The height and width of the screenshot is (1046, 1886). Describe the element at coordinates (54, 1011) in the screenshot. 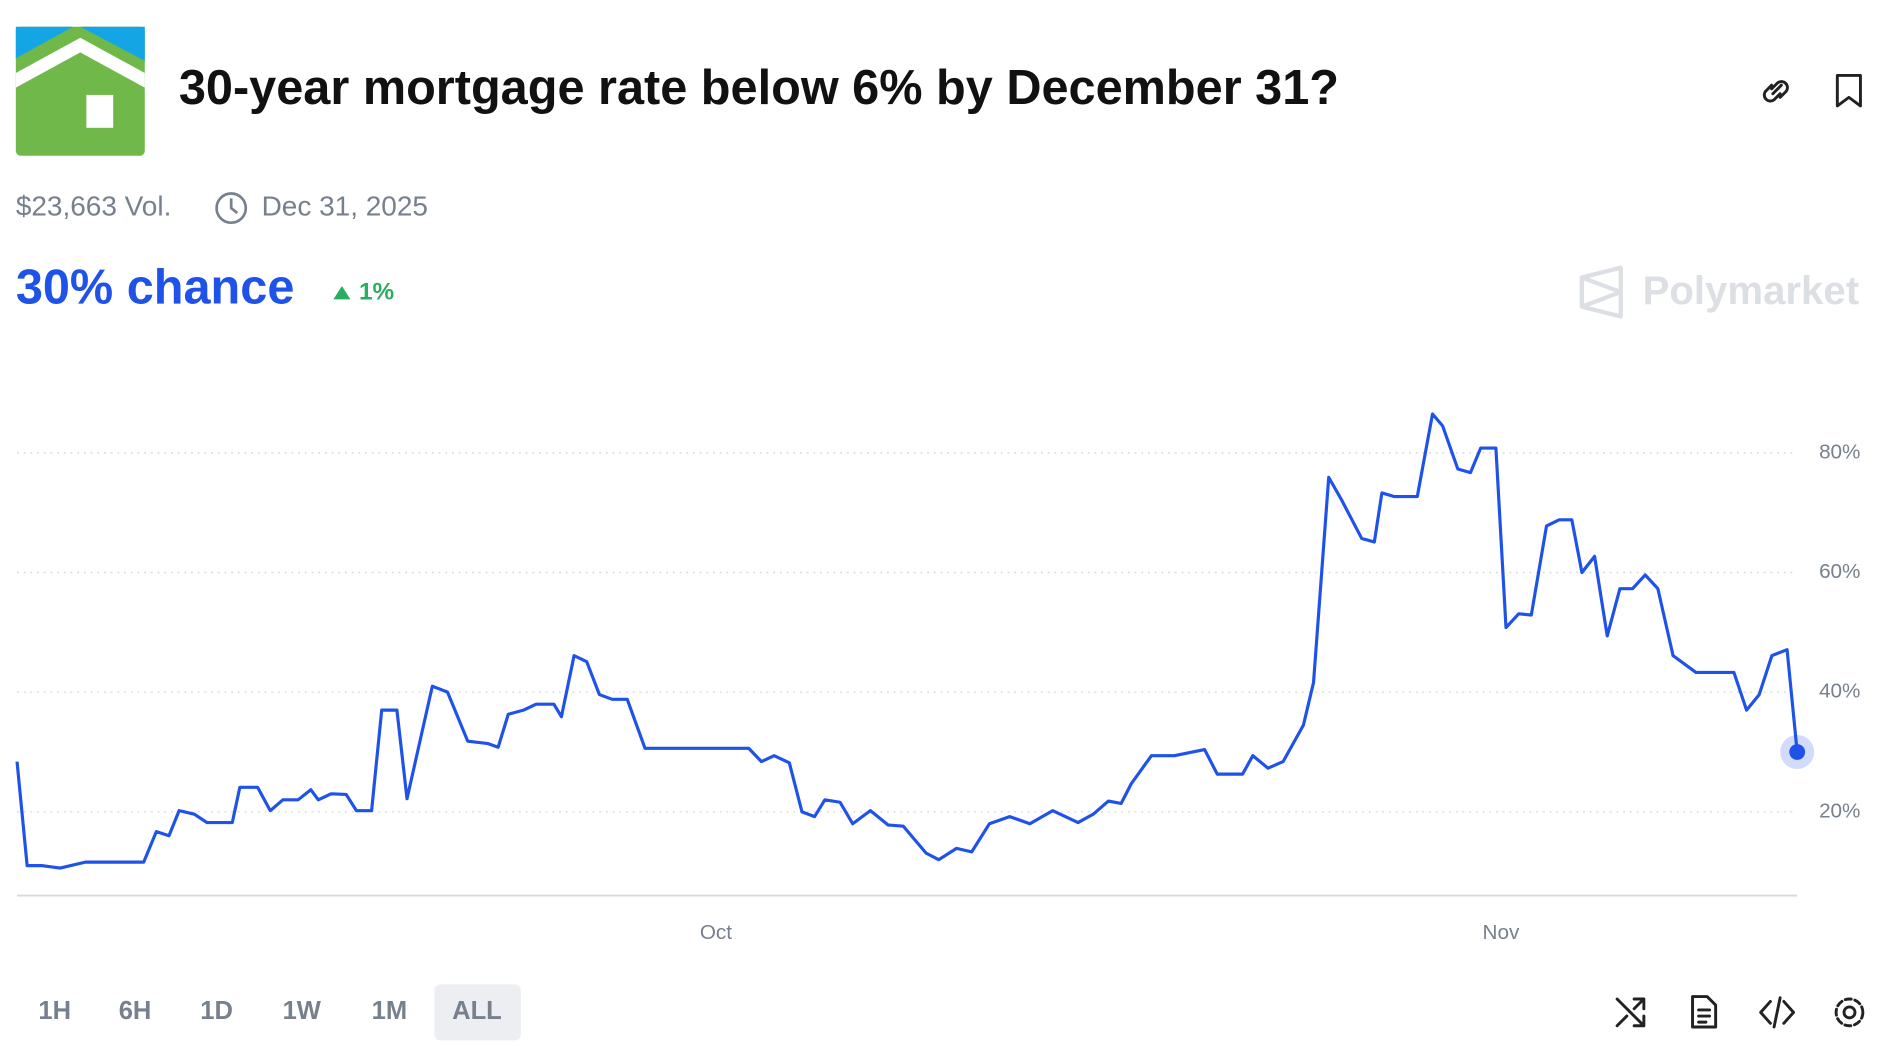

I see `range-button: 1H` at that location.